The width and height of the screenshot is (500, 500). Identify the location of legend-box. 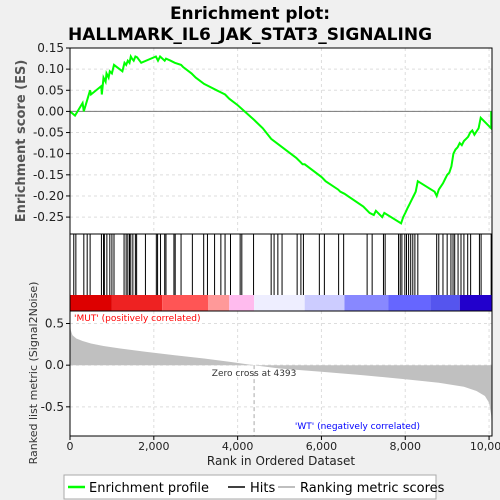
(250, 487).